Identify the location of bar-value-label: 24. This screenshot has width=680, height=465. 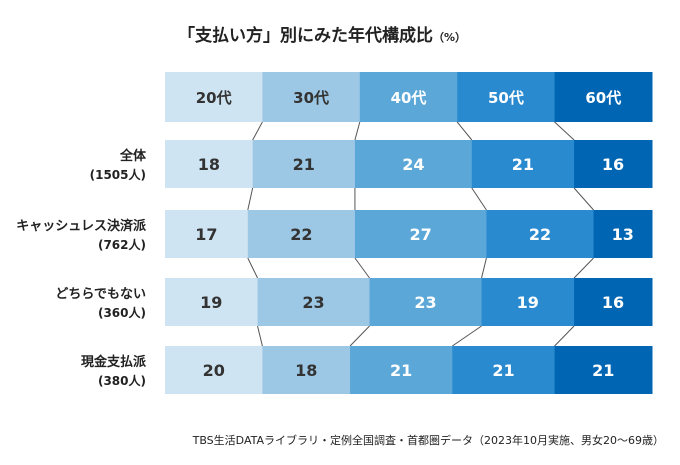
(413, 164).